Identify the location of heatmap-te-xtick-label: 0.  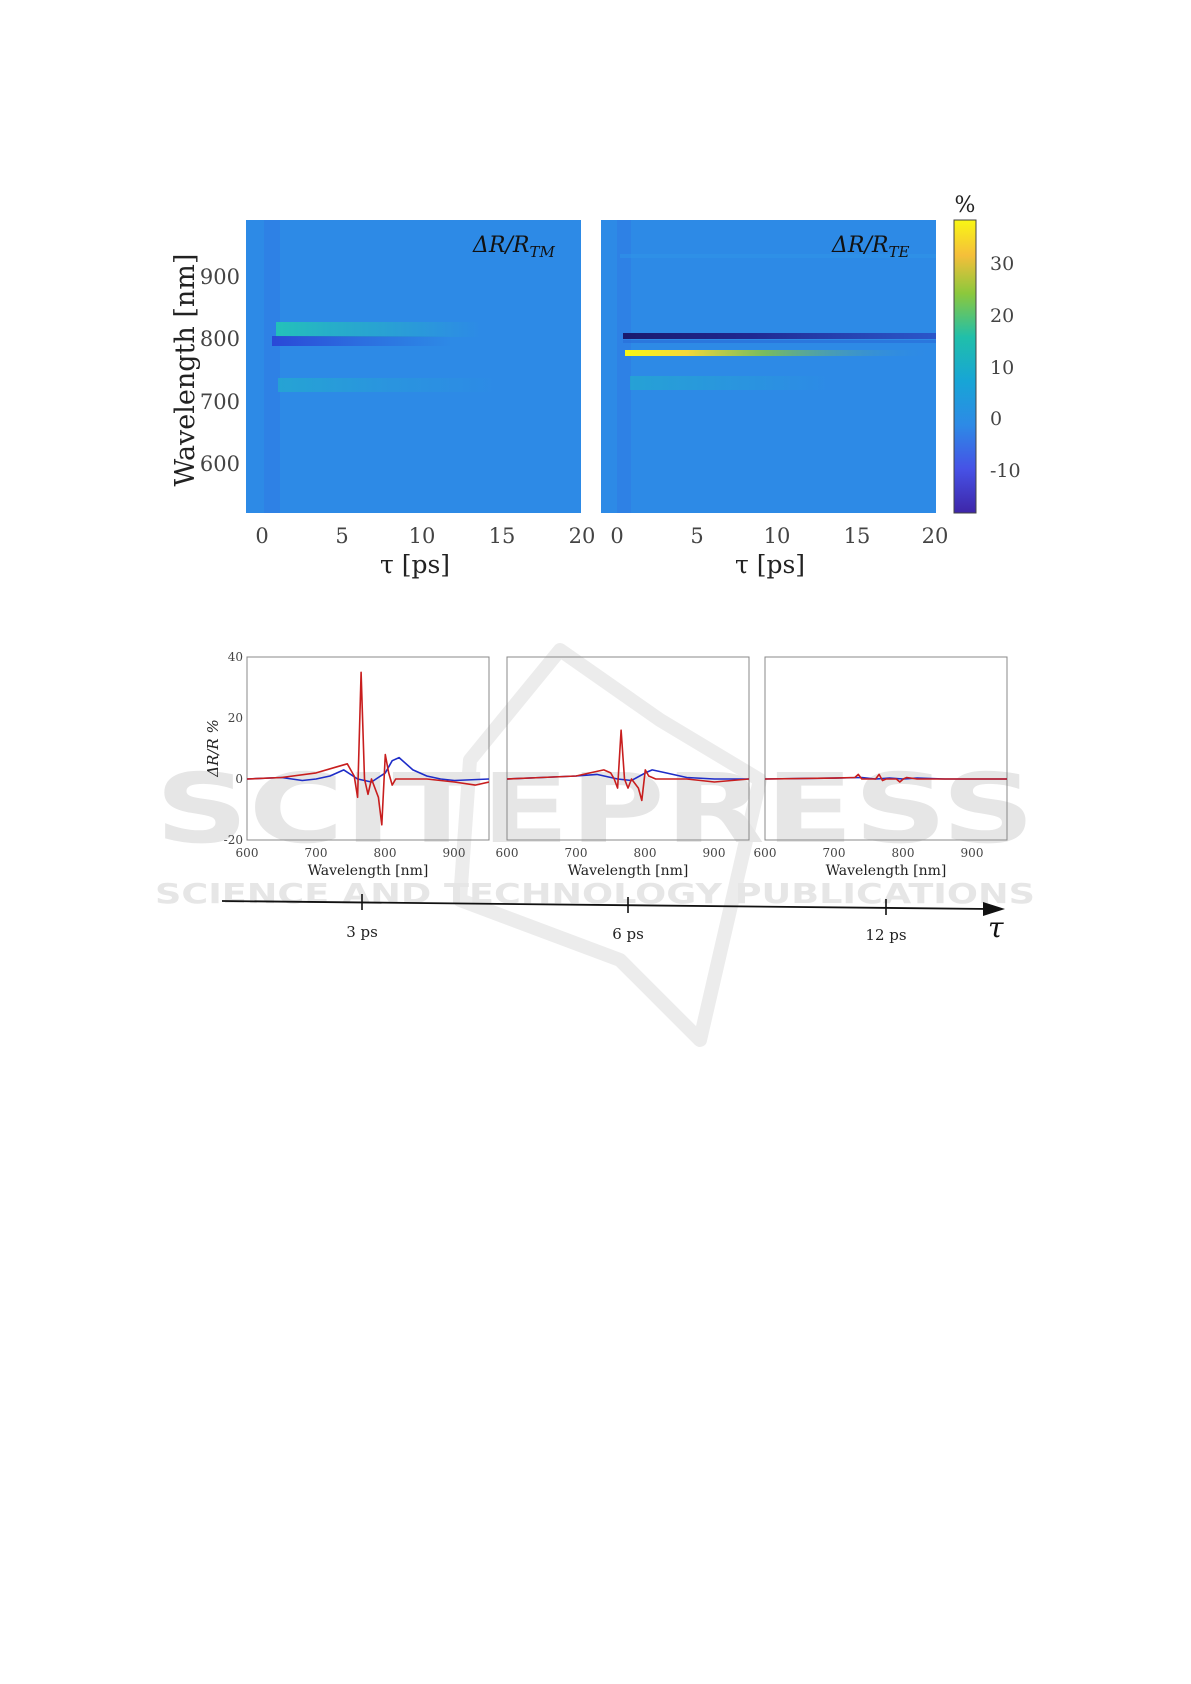
(616, 536).